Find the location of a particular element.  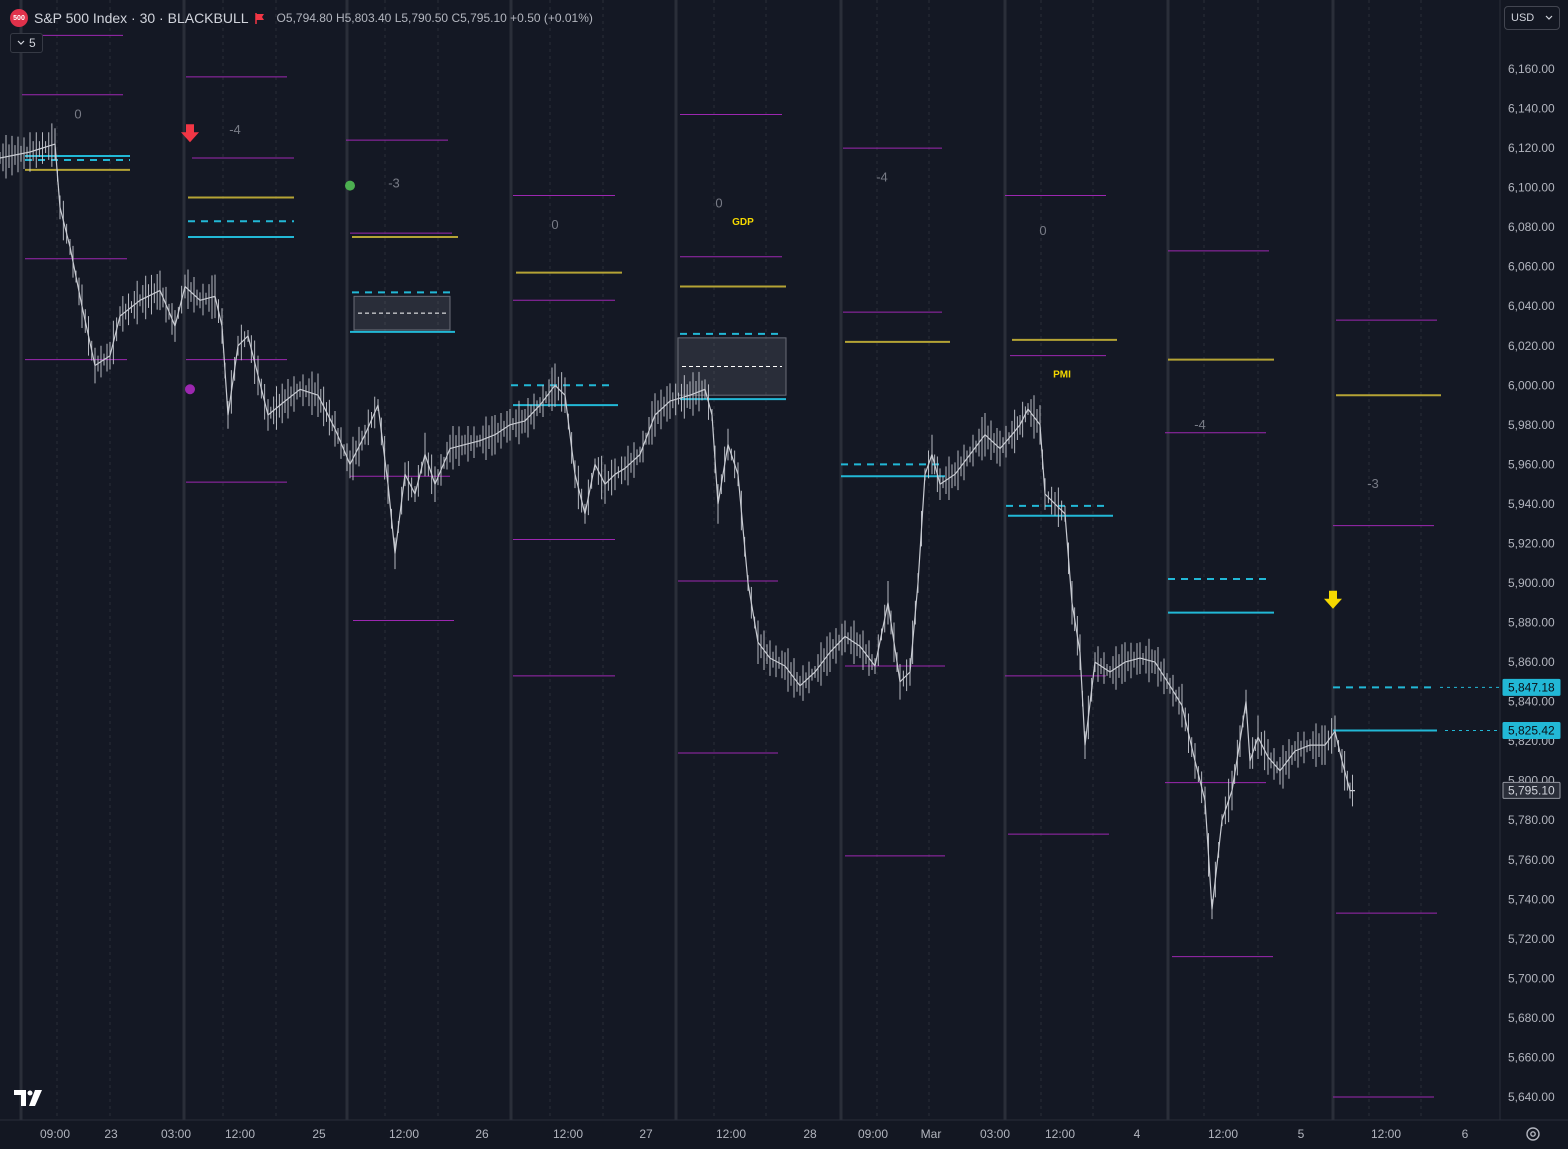

price-label: 5,795.10 is located at coordinates (1531, 790).